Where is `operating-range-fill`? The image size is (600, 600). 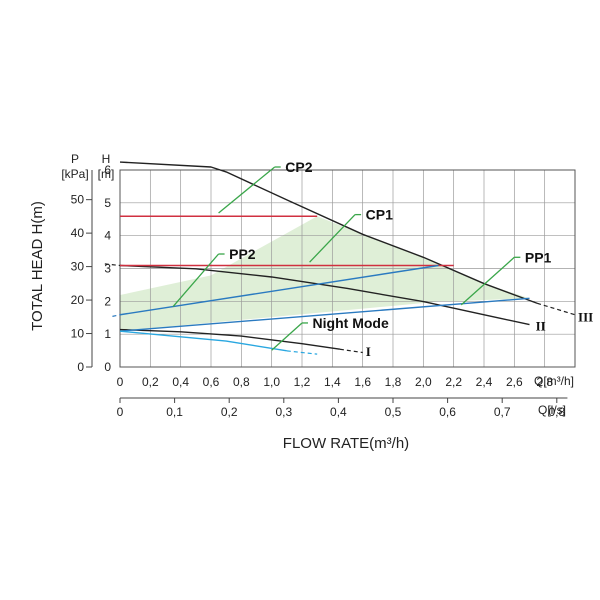 operating-range-fill is located at coordinates (325, 274).